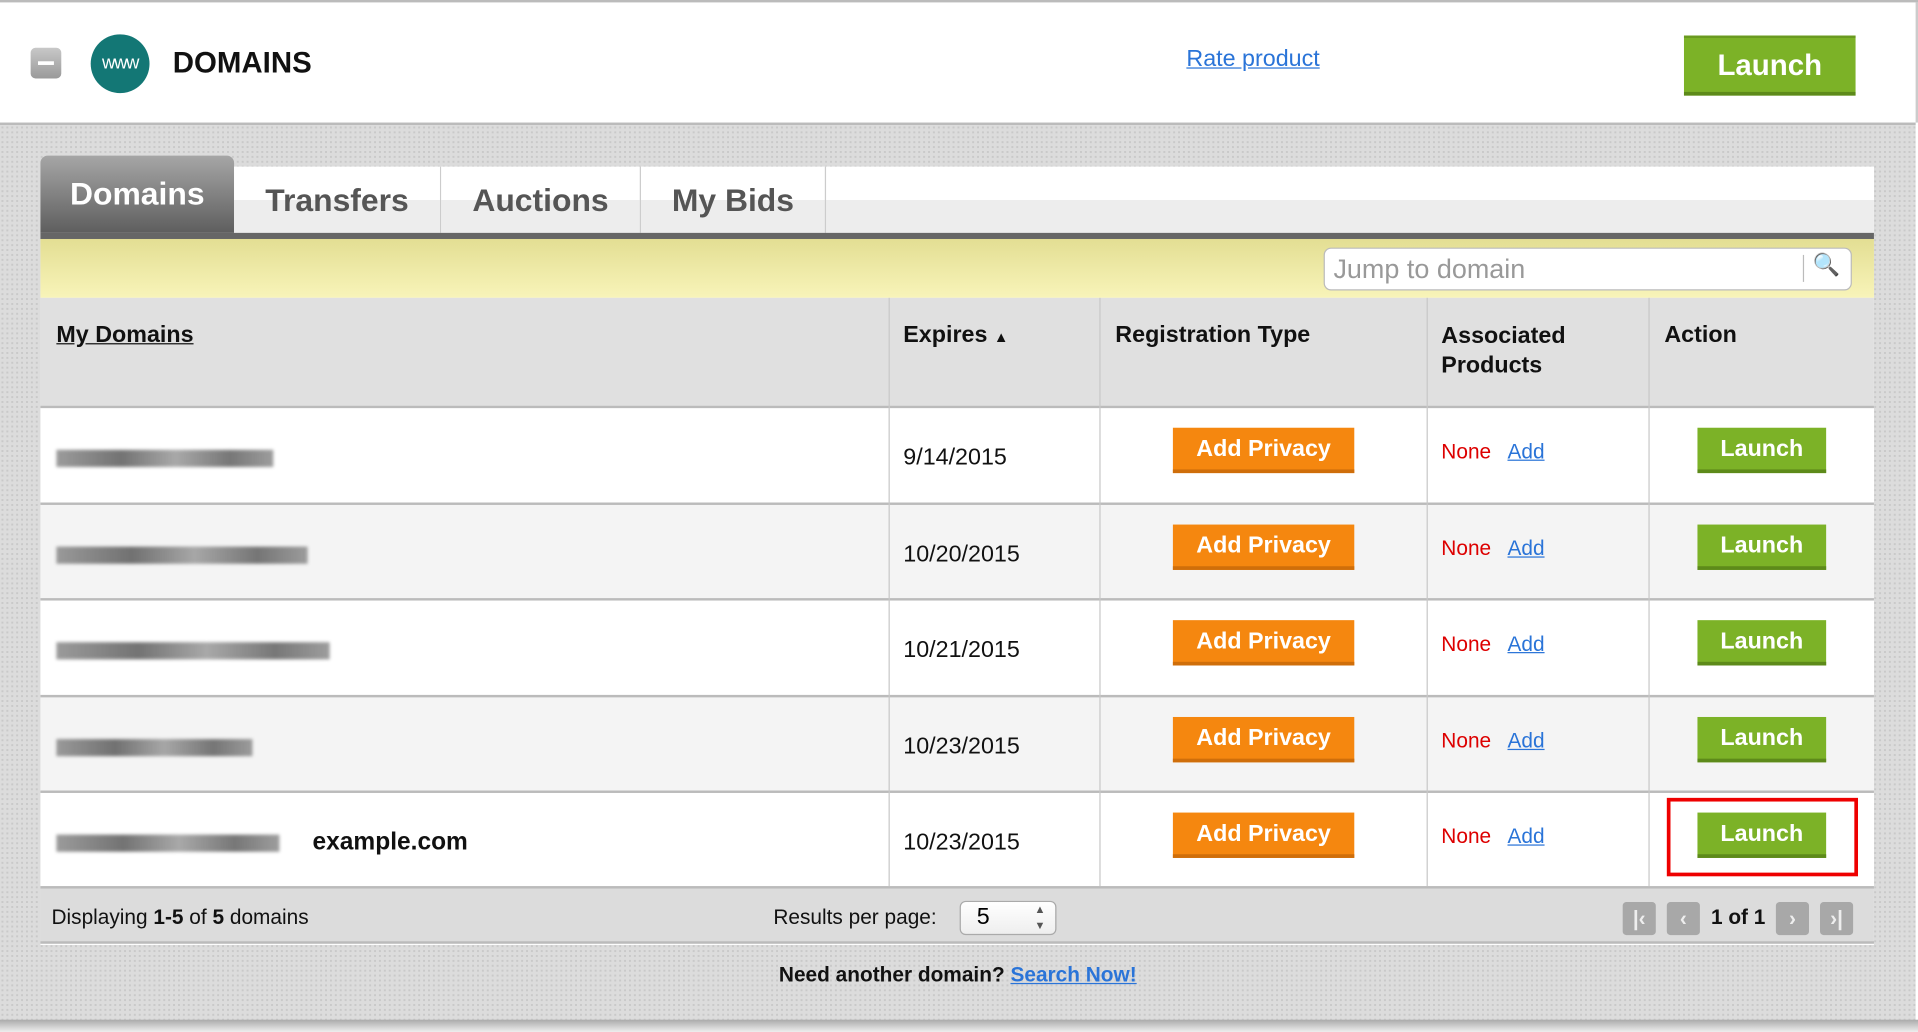  What do you see at coordinates (1738, 917) in the screenshot?
I see `page-info: 1 of 1` at bounding box center [1738, 917].